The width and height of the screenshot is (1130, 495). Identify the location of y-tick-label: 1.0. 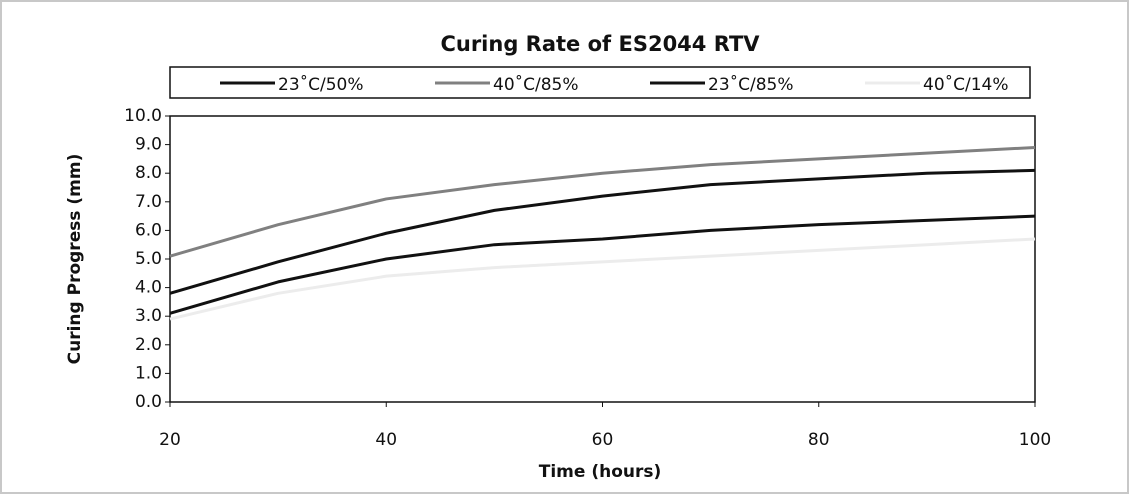
(148, 373).